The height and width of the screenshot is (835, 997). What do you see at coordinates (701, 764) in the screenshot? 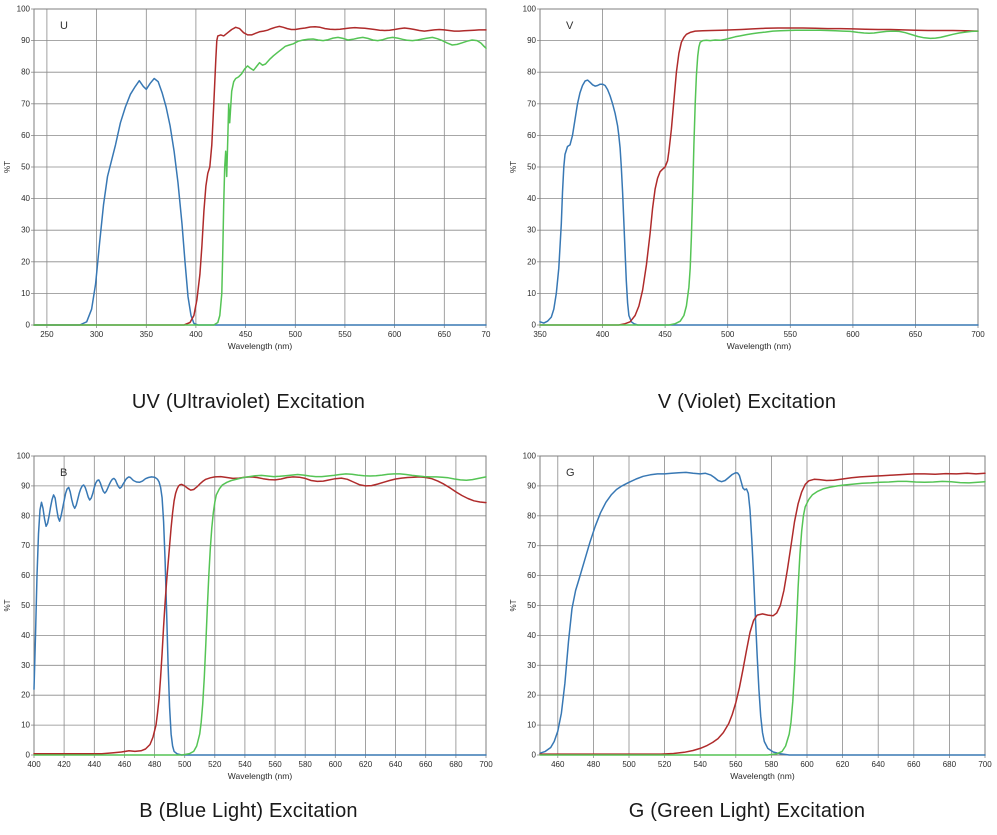
I see `x-tick-label: 540` at bounding box center [701, 764].